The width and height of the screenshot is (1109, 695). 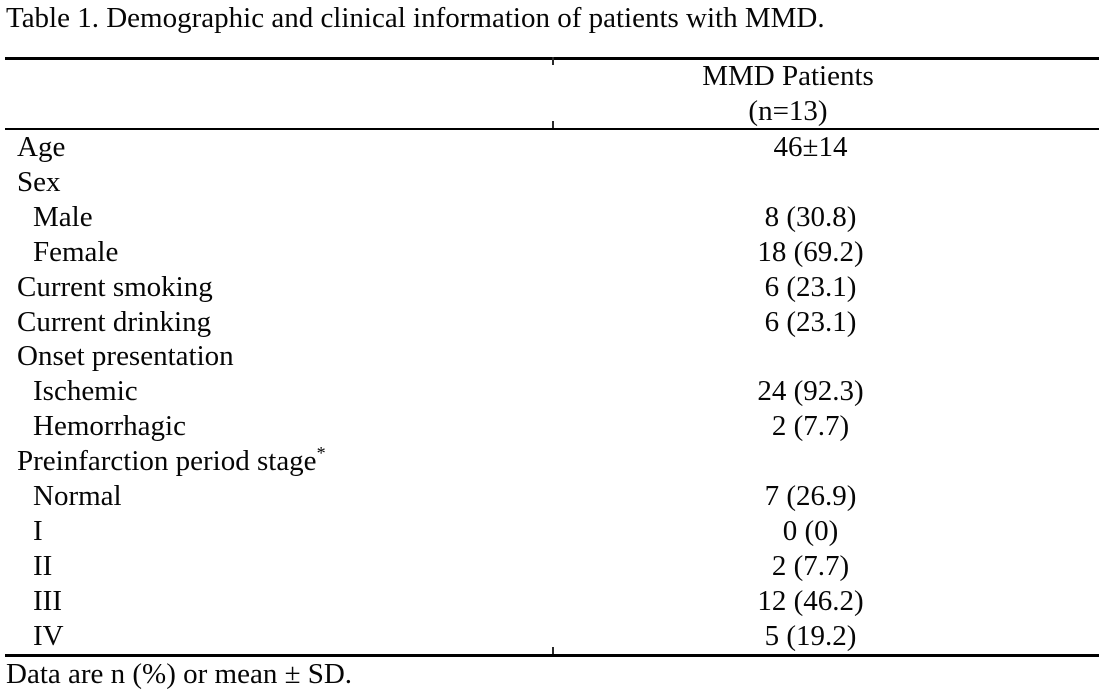 I want to click on row-label: Current smoking, so click(x=115, y=286).